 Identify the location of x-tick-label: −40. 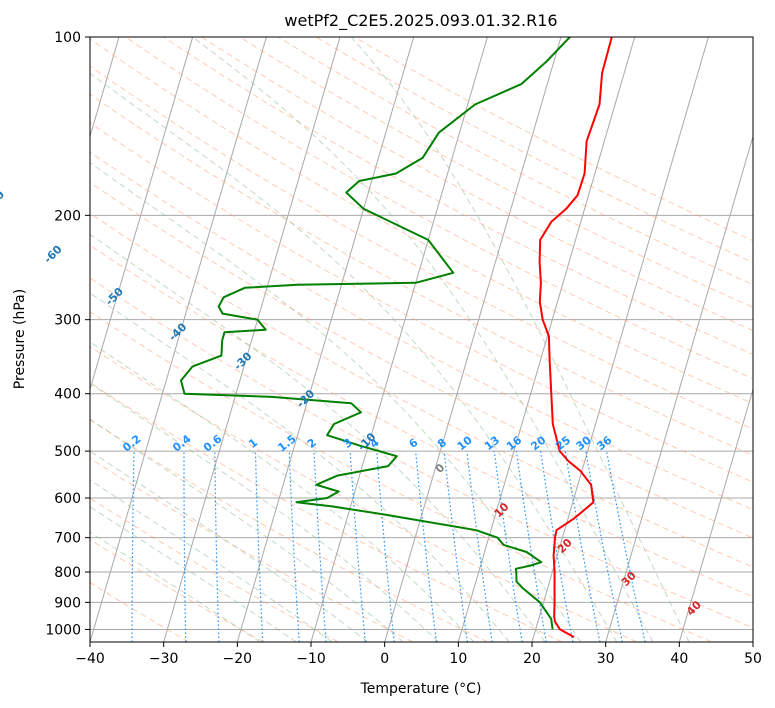
(90, 659).